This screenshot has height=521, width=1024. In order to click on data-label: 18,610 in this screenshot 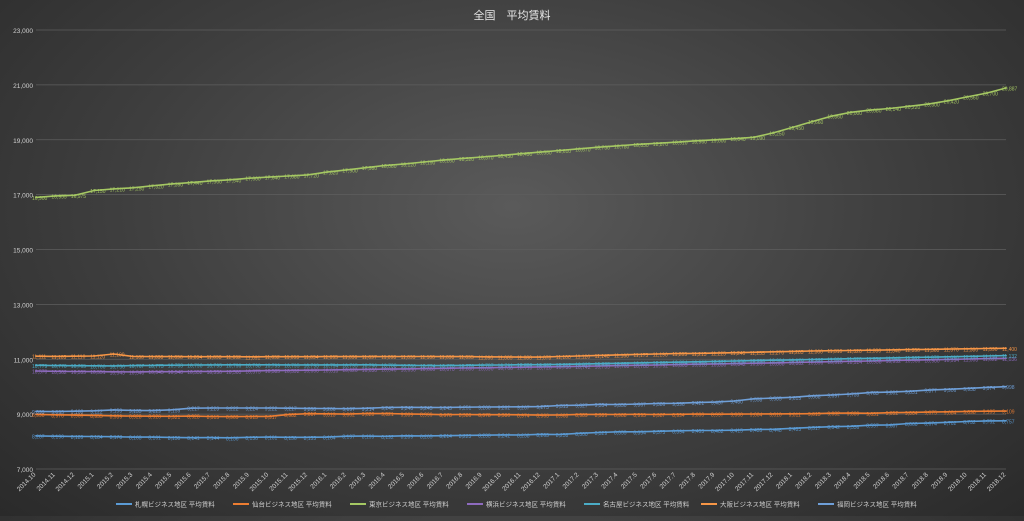, I will do `click(564, 152)`.